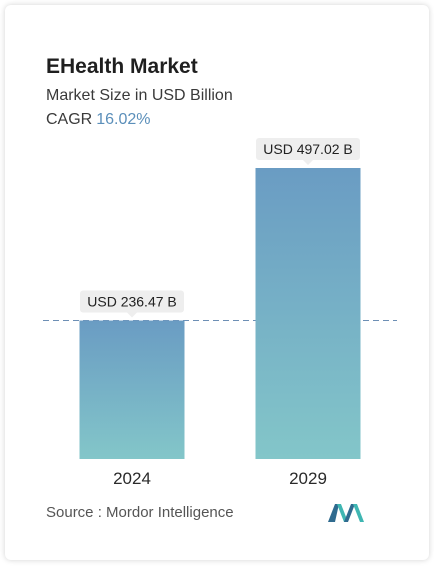 This screenshot has width=434, height=570. What do you see at coordinates (69, 119) in the screenshot?
I see `cagr-label: CAGR` at bounding box center [69, 119].